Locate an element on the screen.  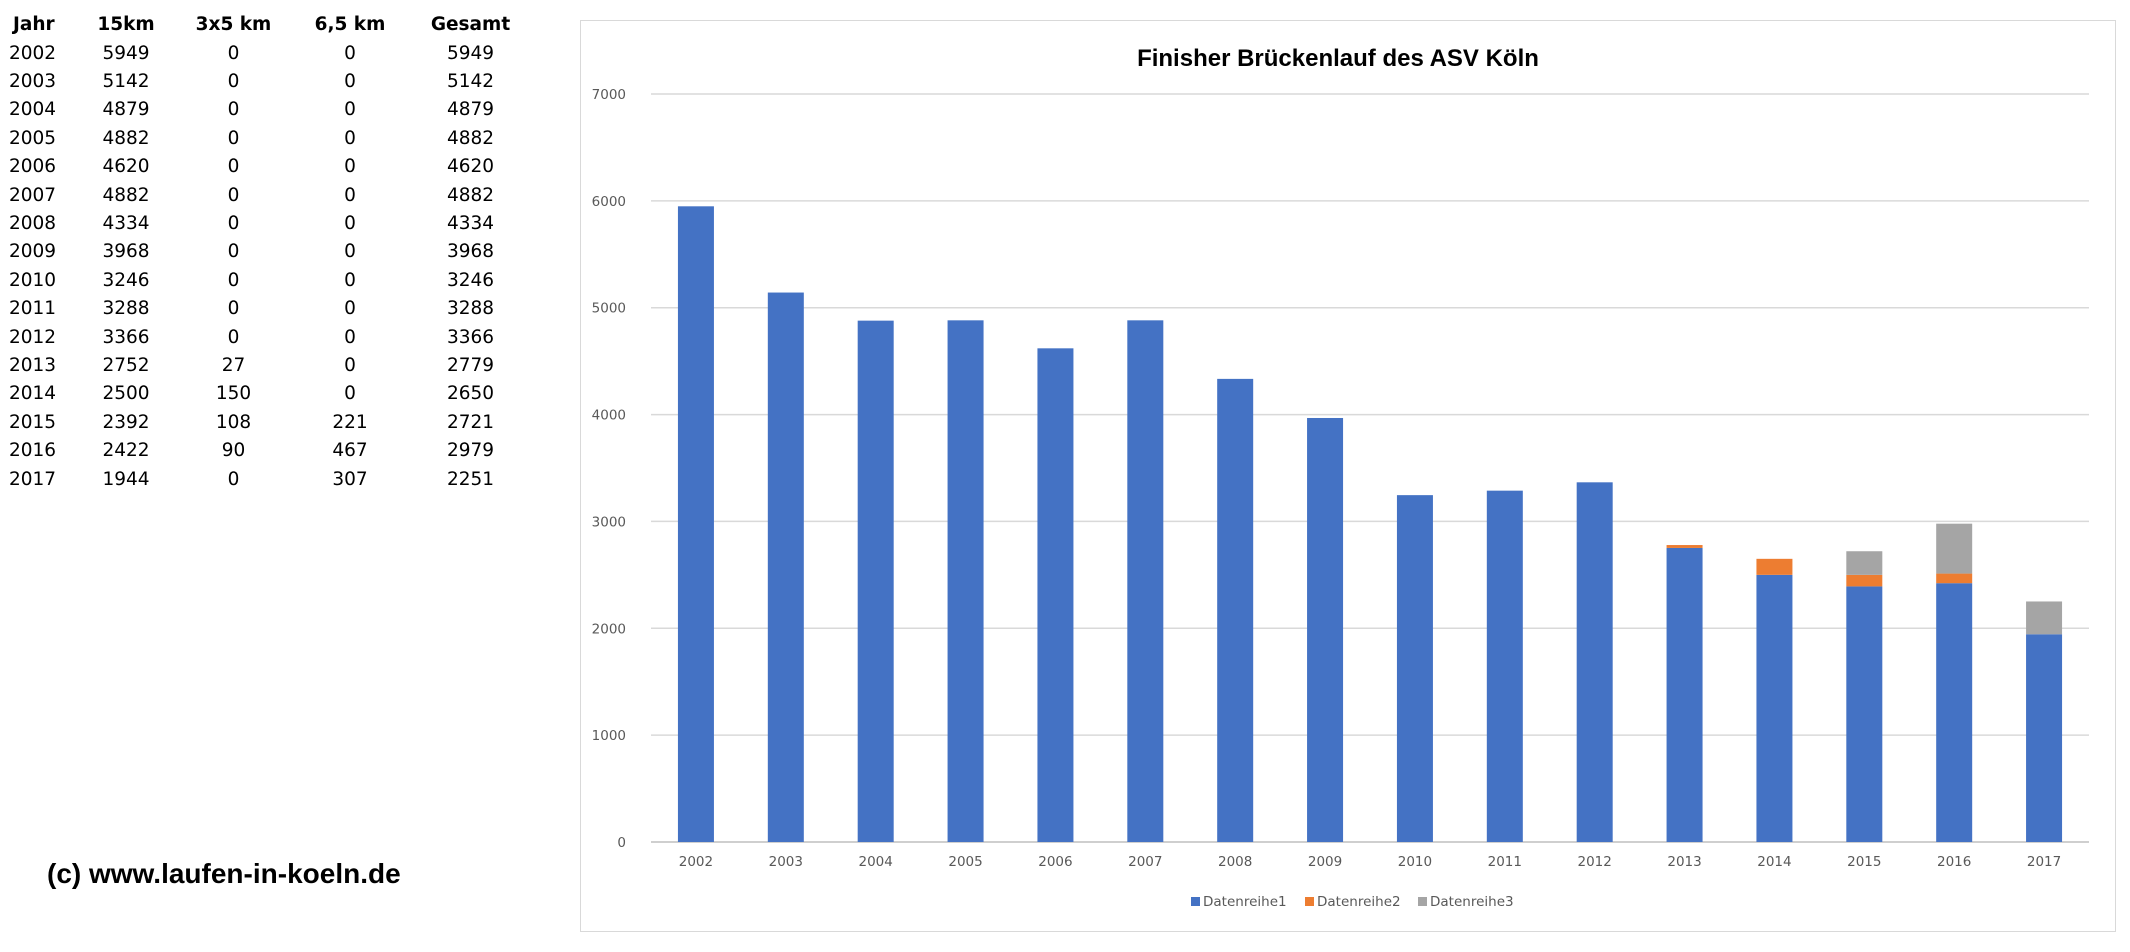
cell-gesamt: 5949 is located at coordinates (470, 53).